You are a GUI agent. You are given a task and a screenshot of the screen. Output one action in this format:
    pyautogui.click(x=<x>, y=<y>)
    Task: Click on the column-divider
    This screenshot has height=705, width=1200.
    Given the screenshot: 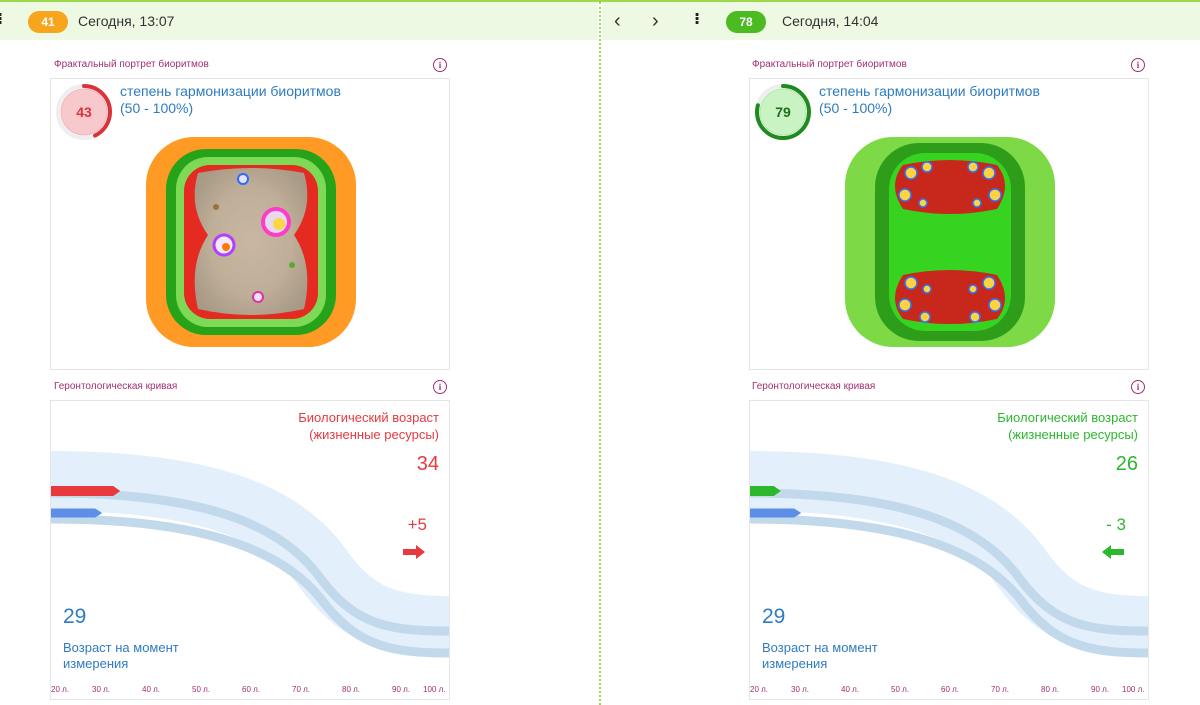 What is the action you would take?
    pyautogui.click(x=600, y=353)
    